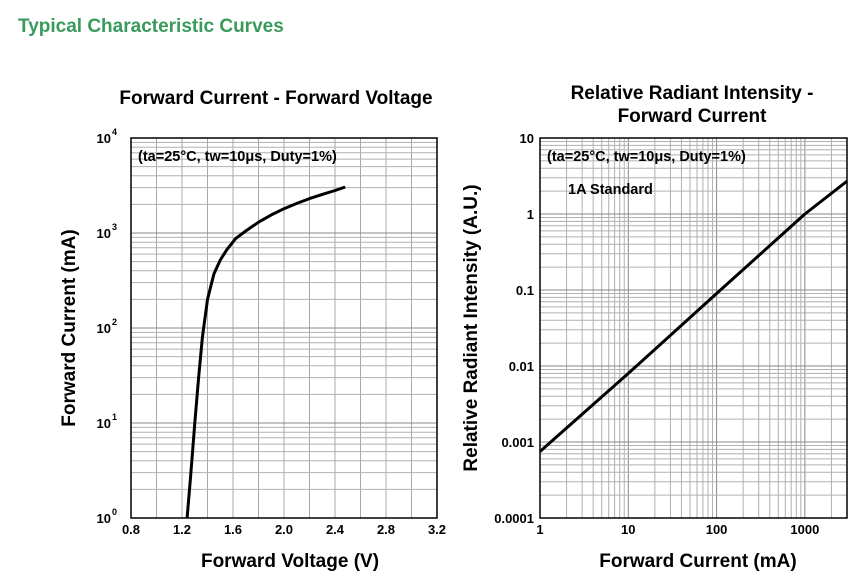 This screenshot has width=862, height=588. Describe the element at coordinates (237, 157) in the screenshot. I see `chart1-condition-note: (ta=25°C, tw=10μs, Duty=1%)` at that location.